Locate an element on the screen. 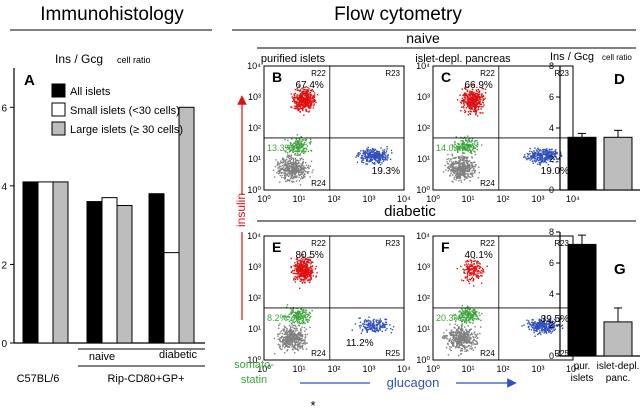  panel-d-y-tick-label: 0 is located at coordinates (551, 190).